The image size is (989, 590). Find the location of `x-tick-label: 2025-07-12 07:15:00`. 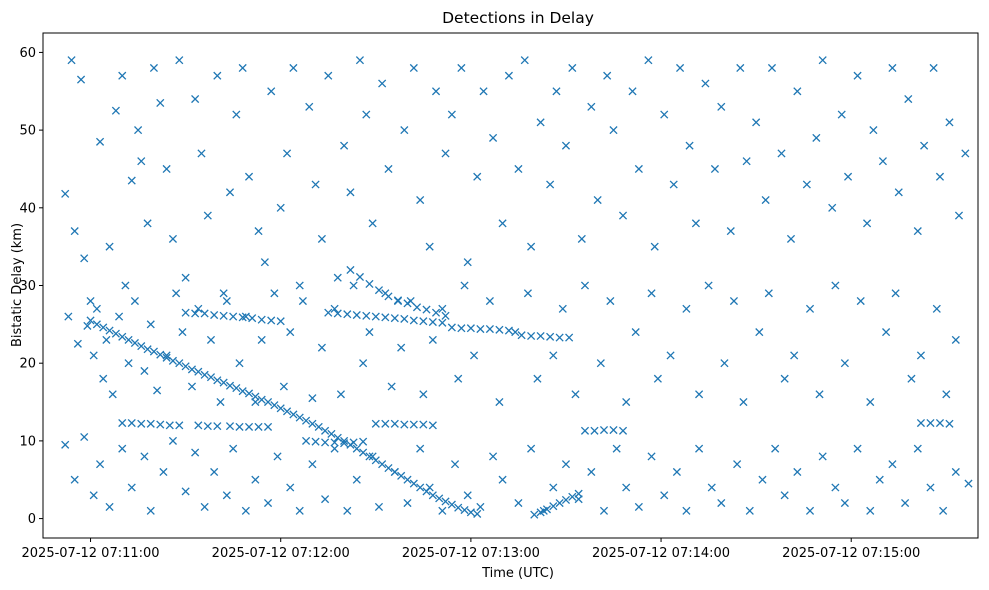

x-tick-label: 2025-07-12 07:15:00 is located at coordinates (851, 553).